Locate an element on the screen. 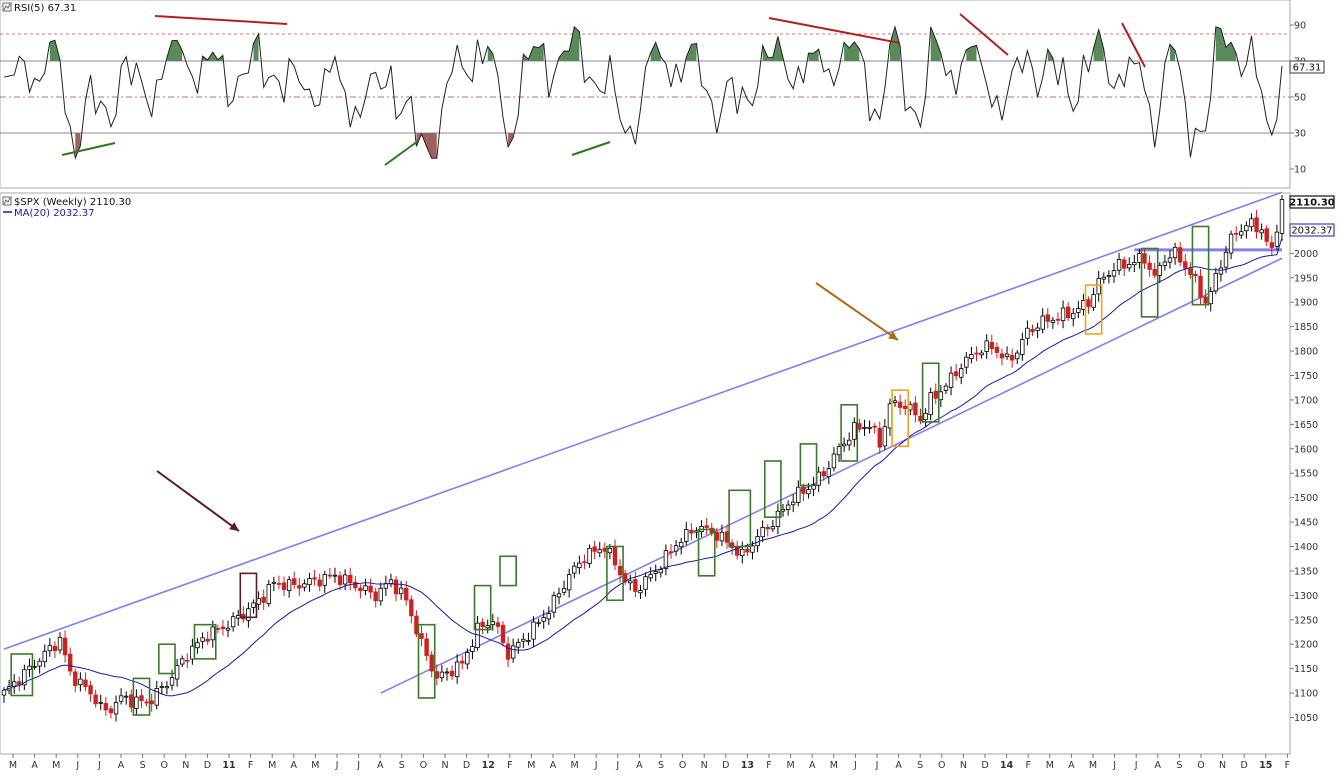 The height and width of the screenshot is (777, 1344). price-badge-text: 2110.30 is located at coordinates (1312, 203).